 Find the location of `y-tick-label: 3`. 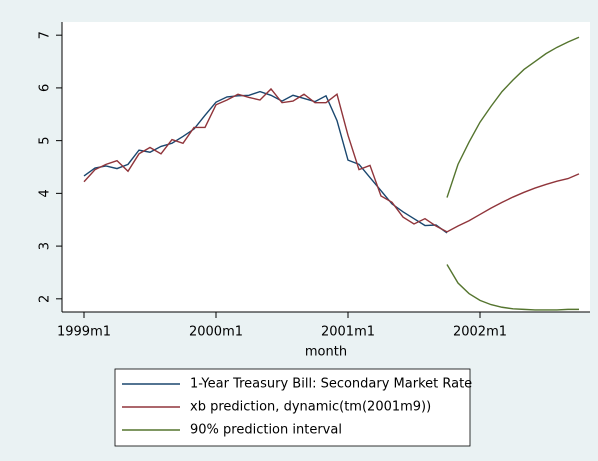

y-tick-label: 3 is located at coordinates (45, 246).